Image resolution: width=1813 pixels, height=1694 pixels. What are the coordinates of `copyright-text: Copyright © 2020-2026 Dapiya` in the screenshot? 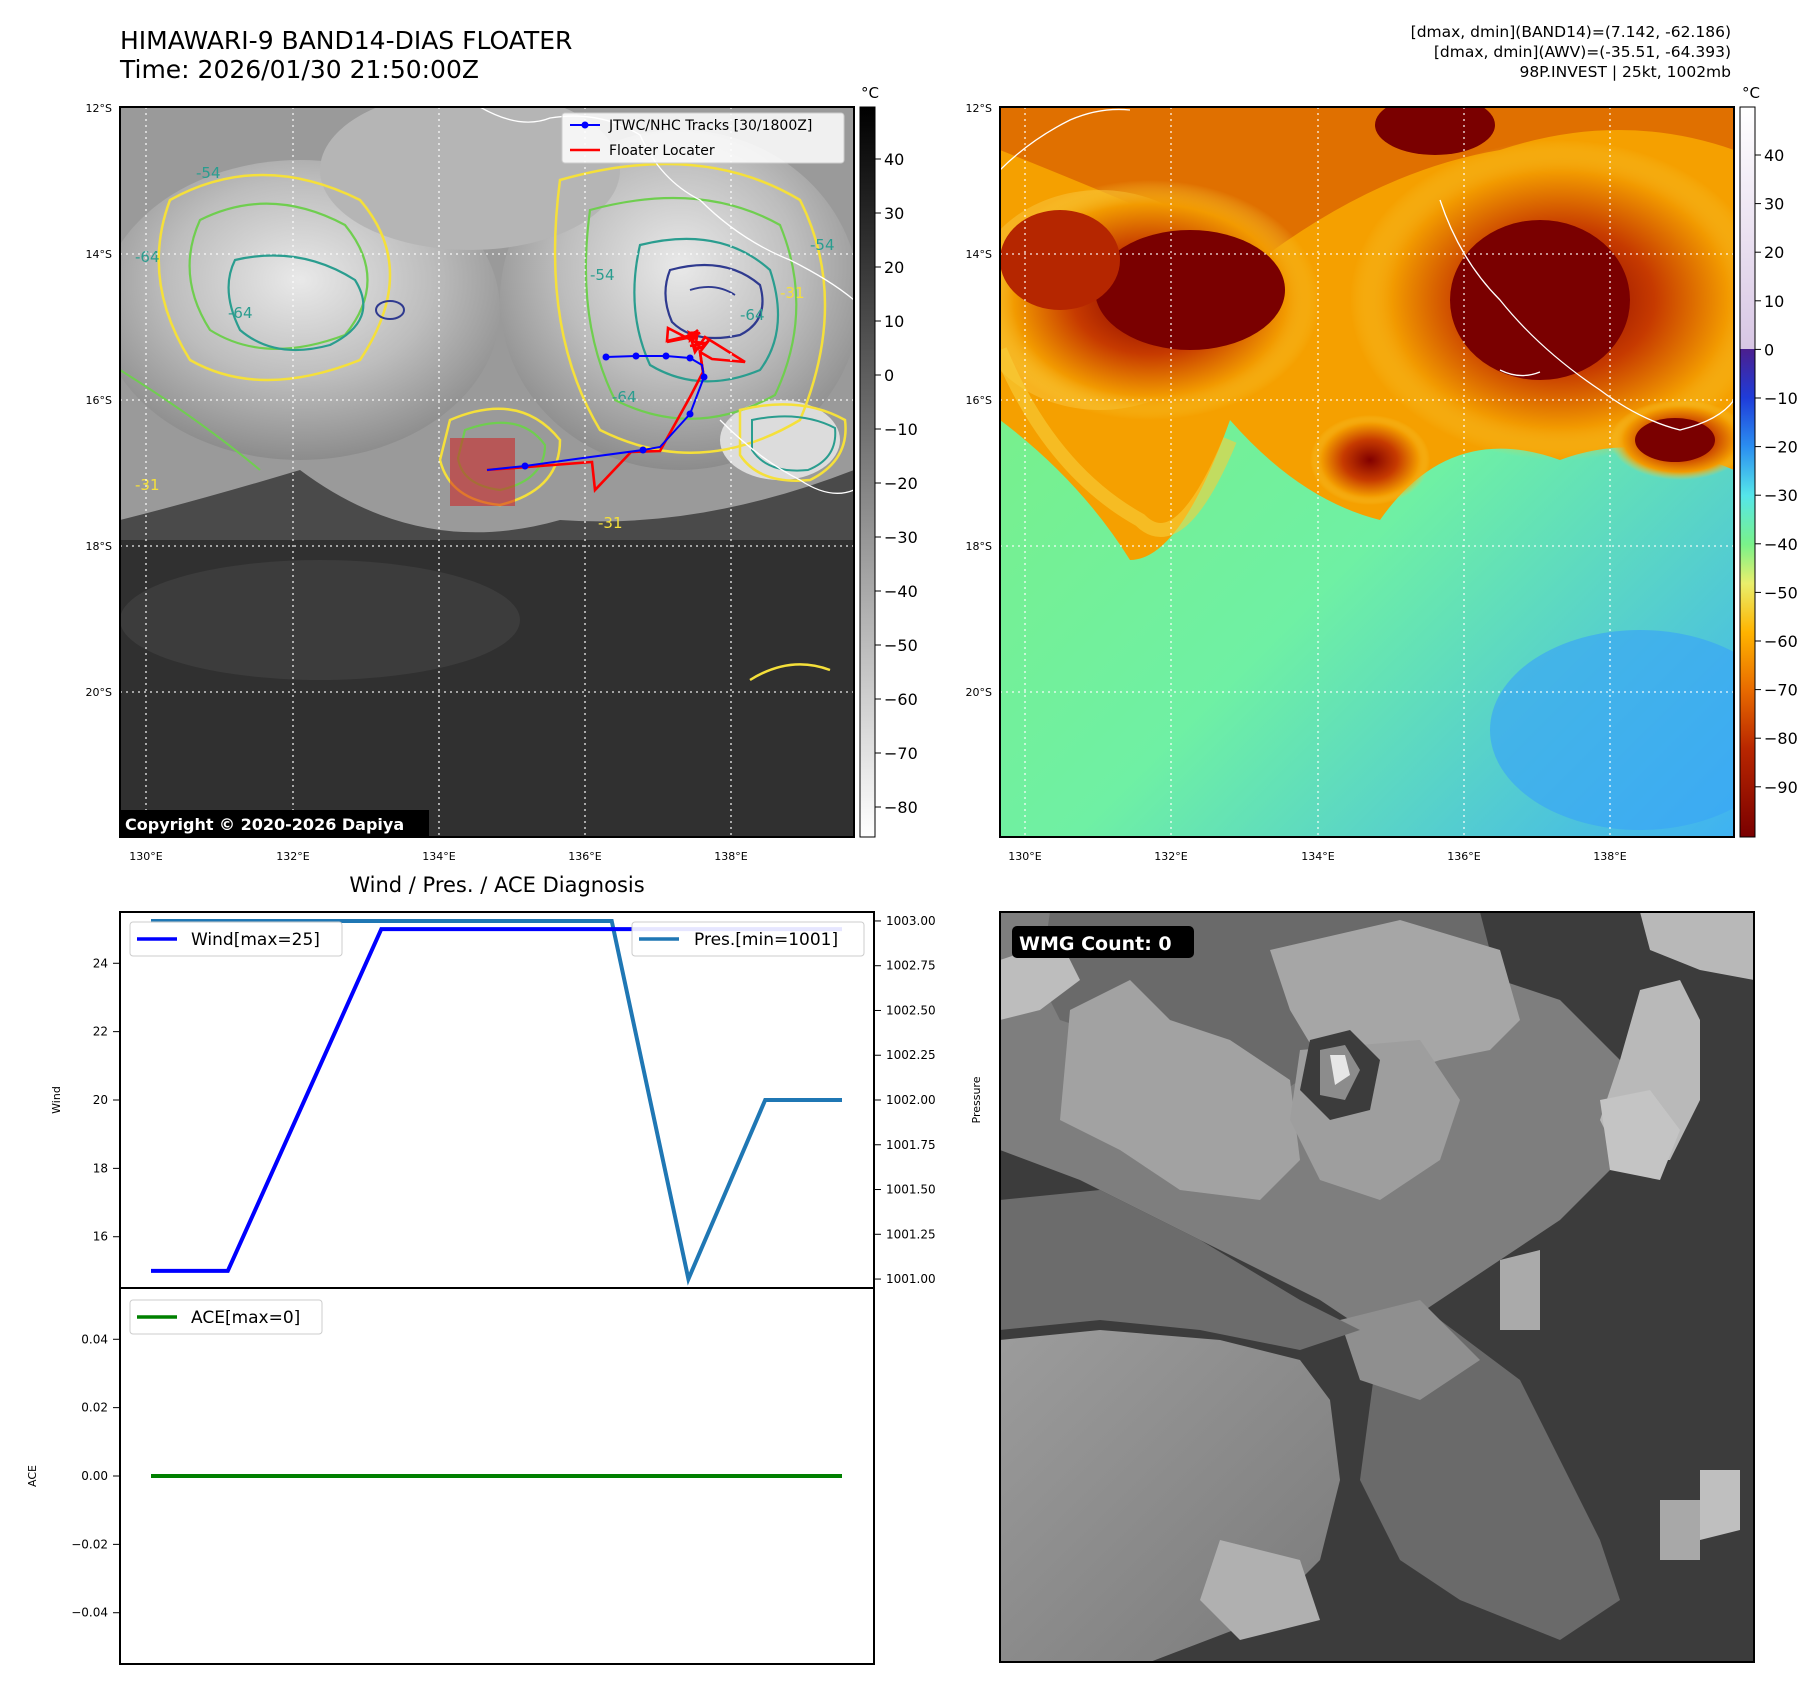 It's located at (264, 824).